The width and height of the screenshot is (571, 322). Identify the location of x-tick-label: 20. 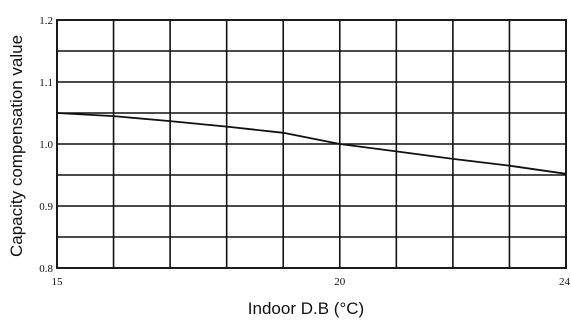
(340, 282).